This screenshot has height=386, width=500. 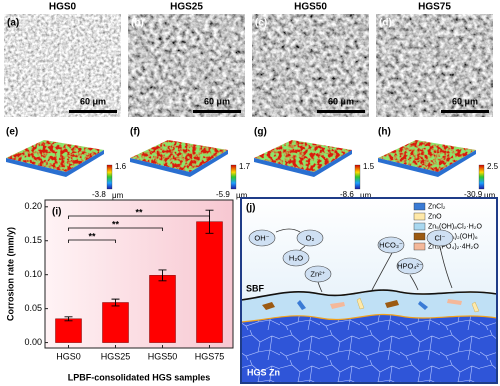 What do you see at coordinates (369, 295) in the screenshot?
I see `surface-line` at bounding box center [369, 295].